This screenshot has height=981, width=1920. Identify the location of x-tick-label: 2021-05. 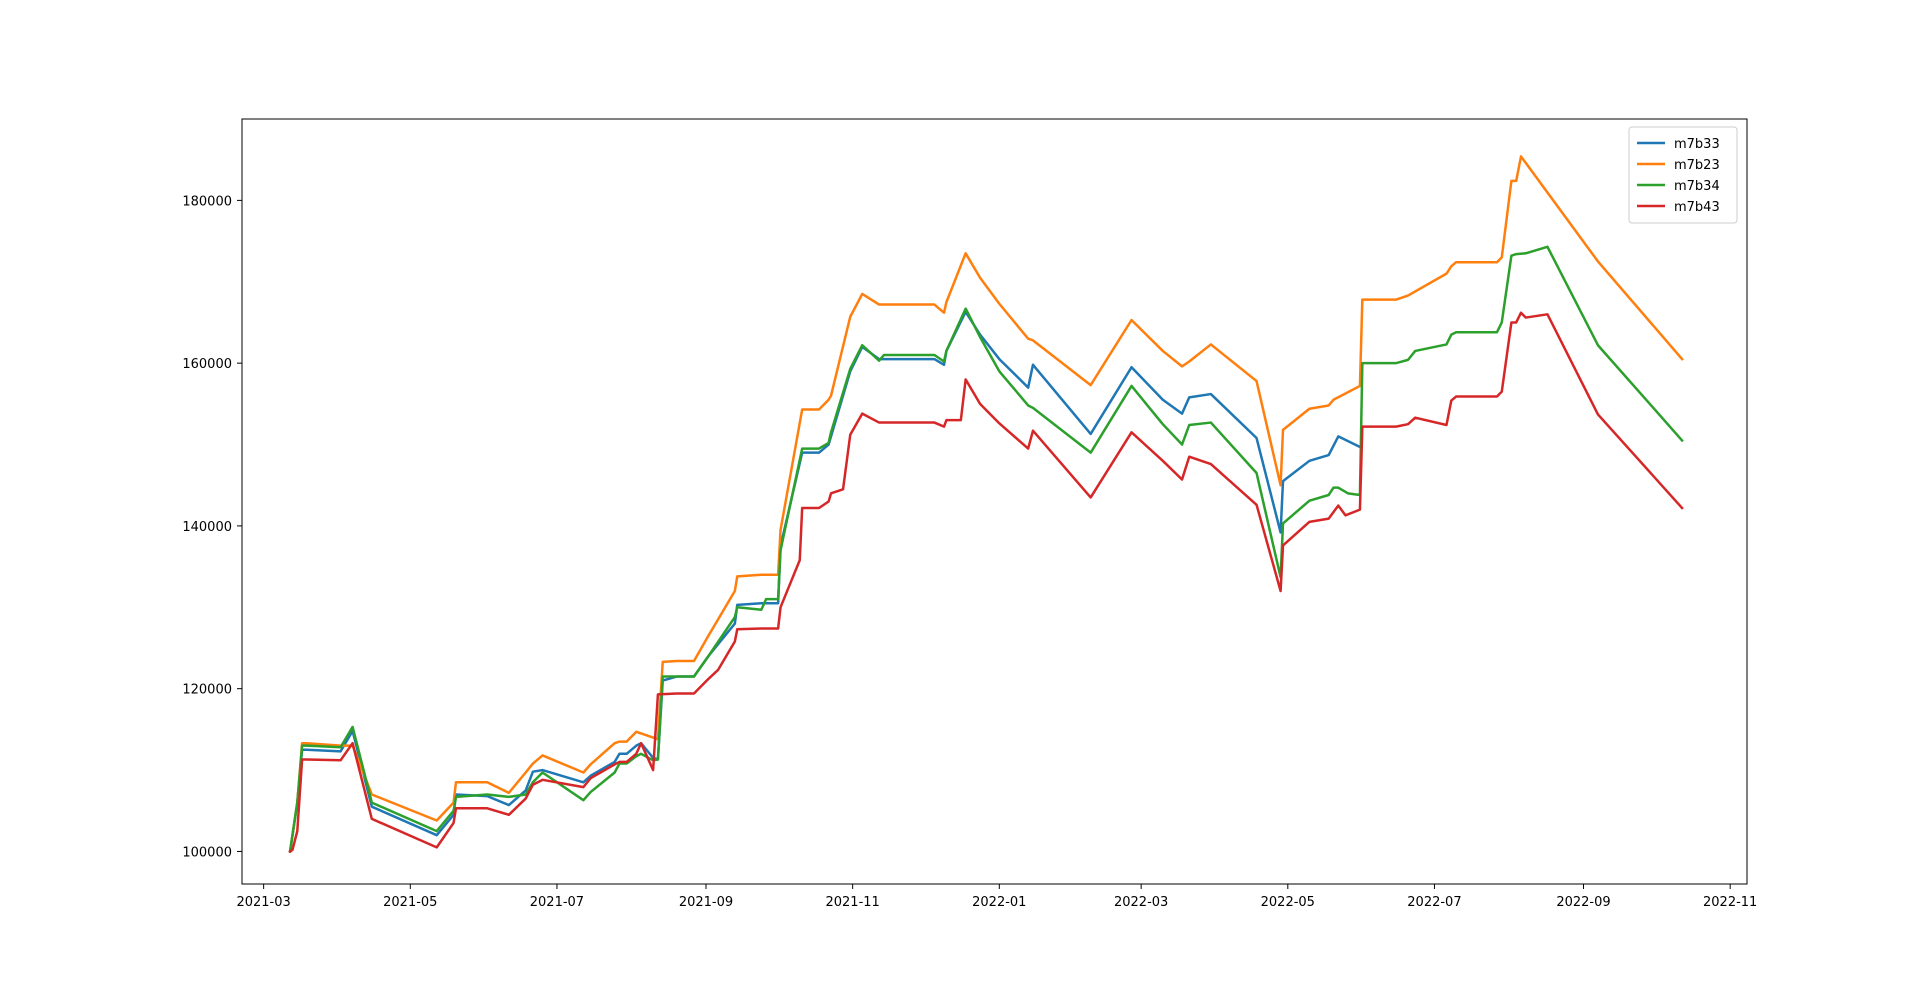
(410, 902).